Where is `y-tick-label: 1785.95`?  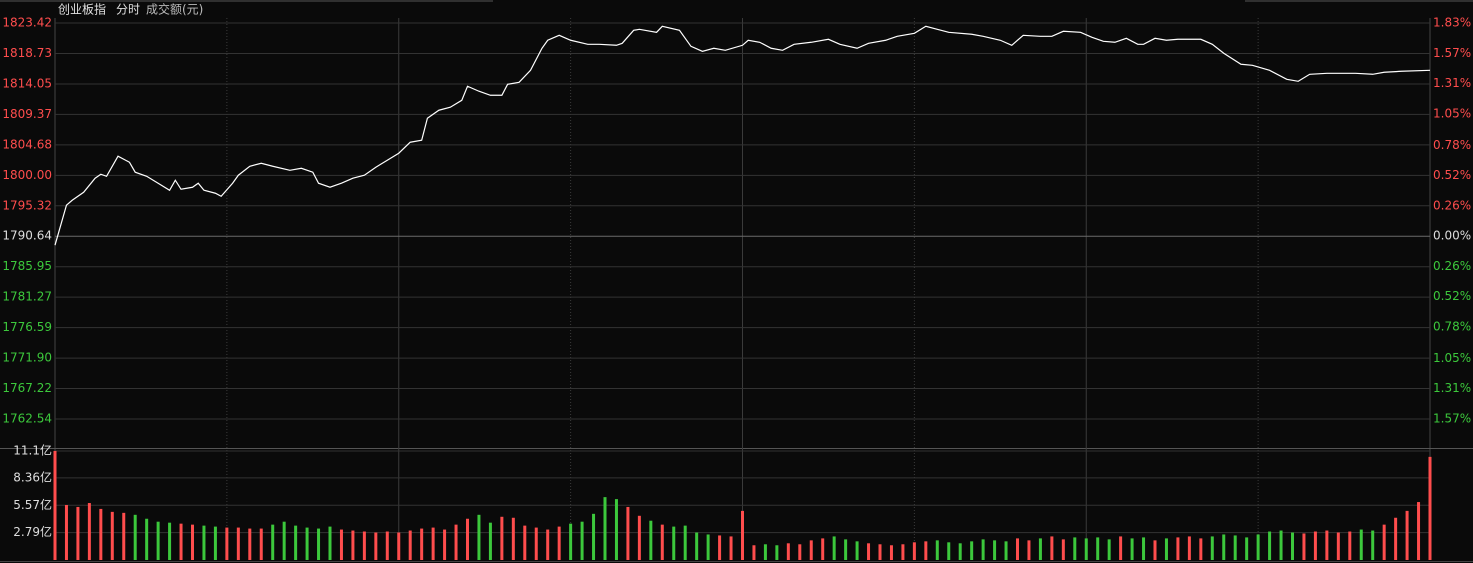 y-tick-label: 1785.95 is located at coordinates (27, 266).